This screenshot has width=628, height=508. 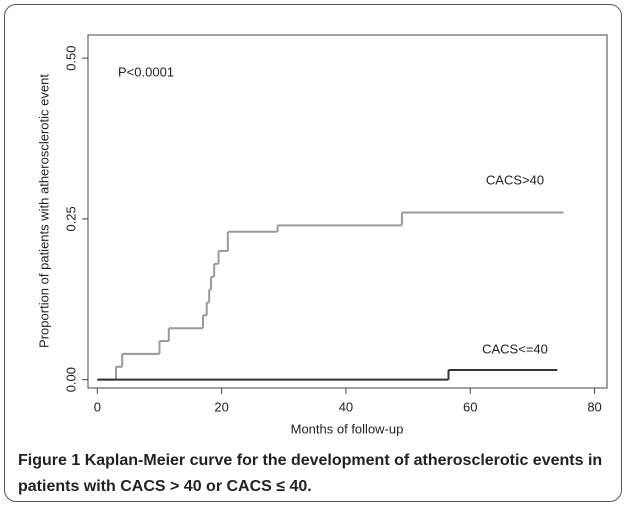 What do you see at coordinates (470, 406) in the screenshot?
I see `x-tick-label: 60` at bounding box center [470, 406].